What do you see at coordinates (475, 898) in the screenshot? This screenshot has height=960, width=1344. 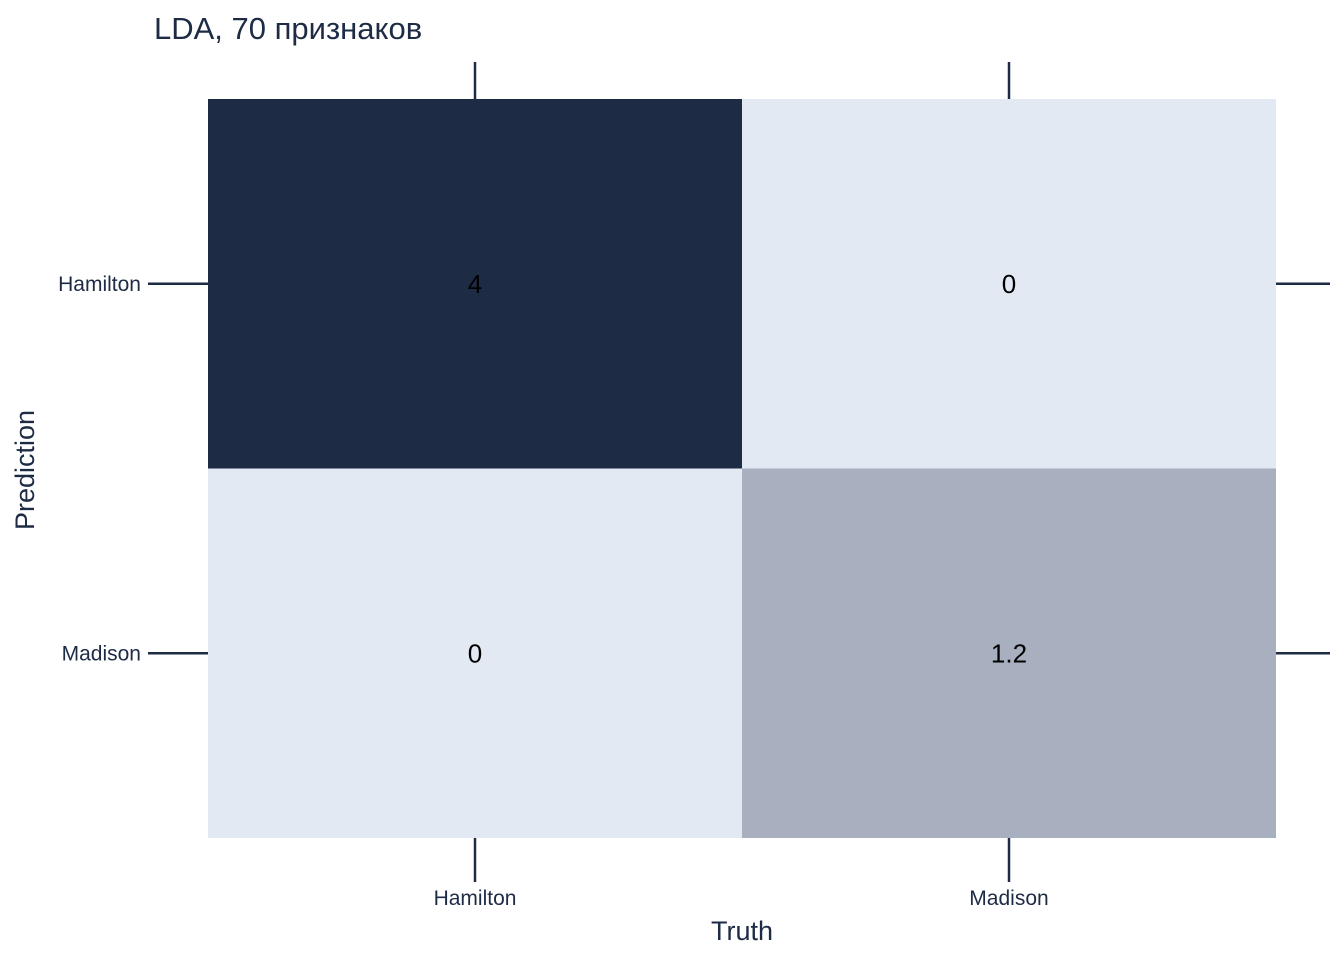 I see `x-tick-label: Hamilton` at bounding box center [475, 898].